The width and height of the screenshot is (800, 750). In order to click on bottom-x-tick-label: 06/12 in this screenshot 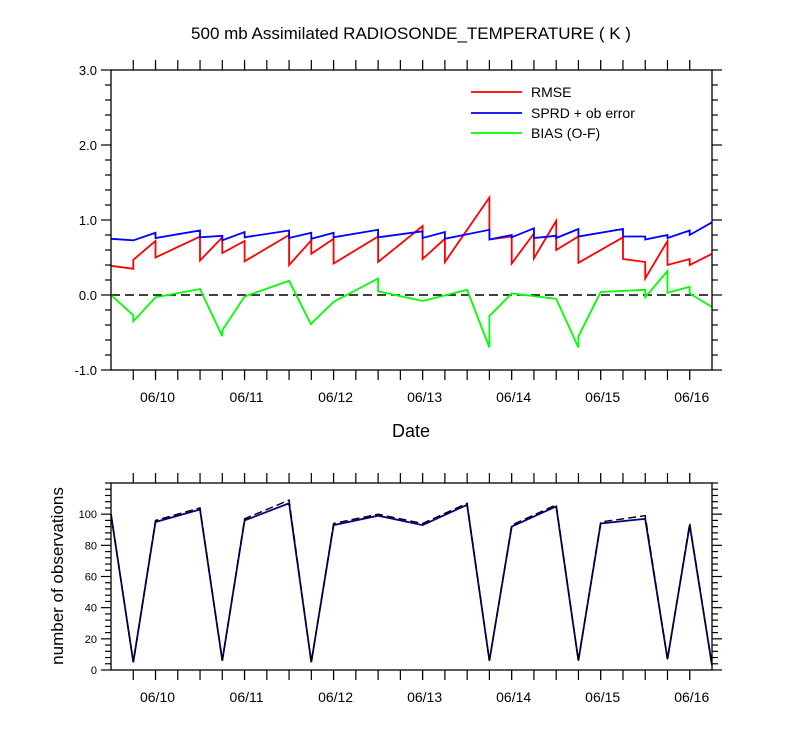, I will do `click(335, 697)`.